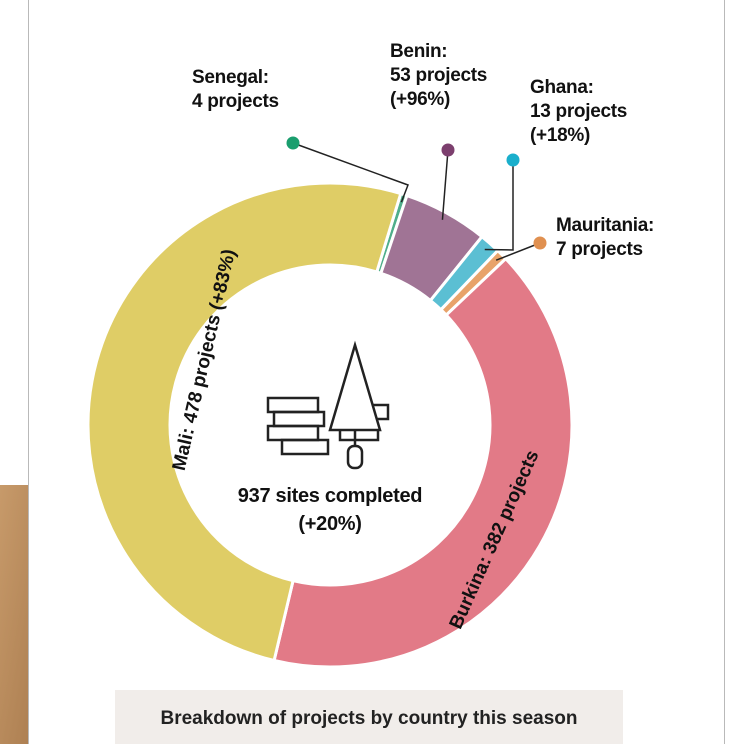  I want to click on segment-label: Mauritania: 7 projects, so click(605, 237).